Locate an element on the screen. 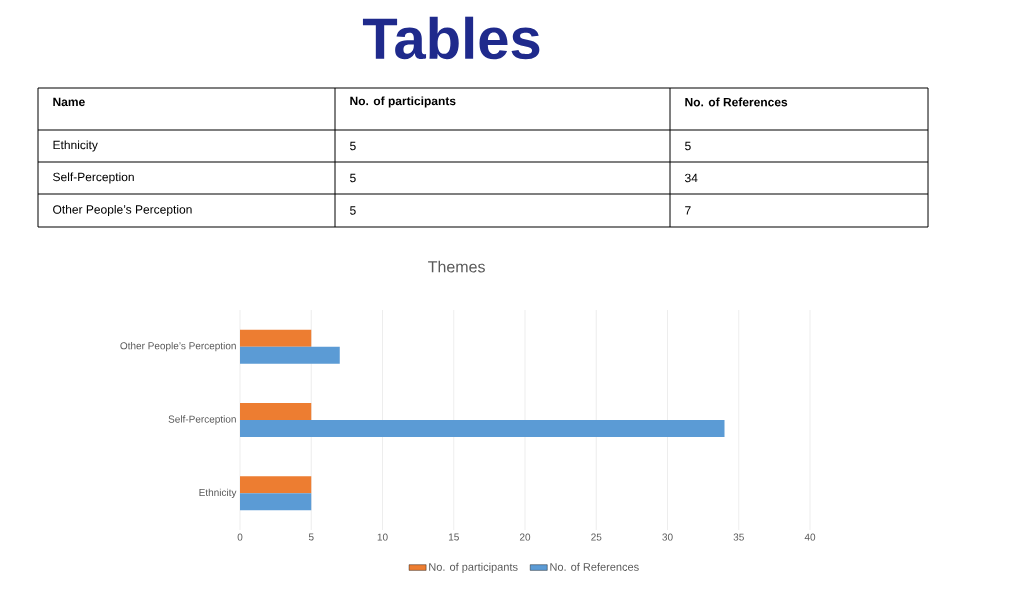  category-label: Other People’s Perception is located at coordinates (122, 210).